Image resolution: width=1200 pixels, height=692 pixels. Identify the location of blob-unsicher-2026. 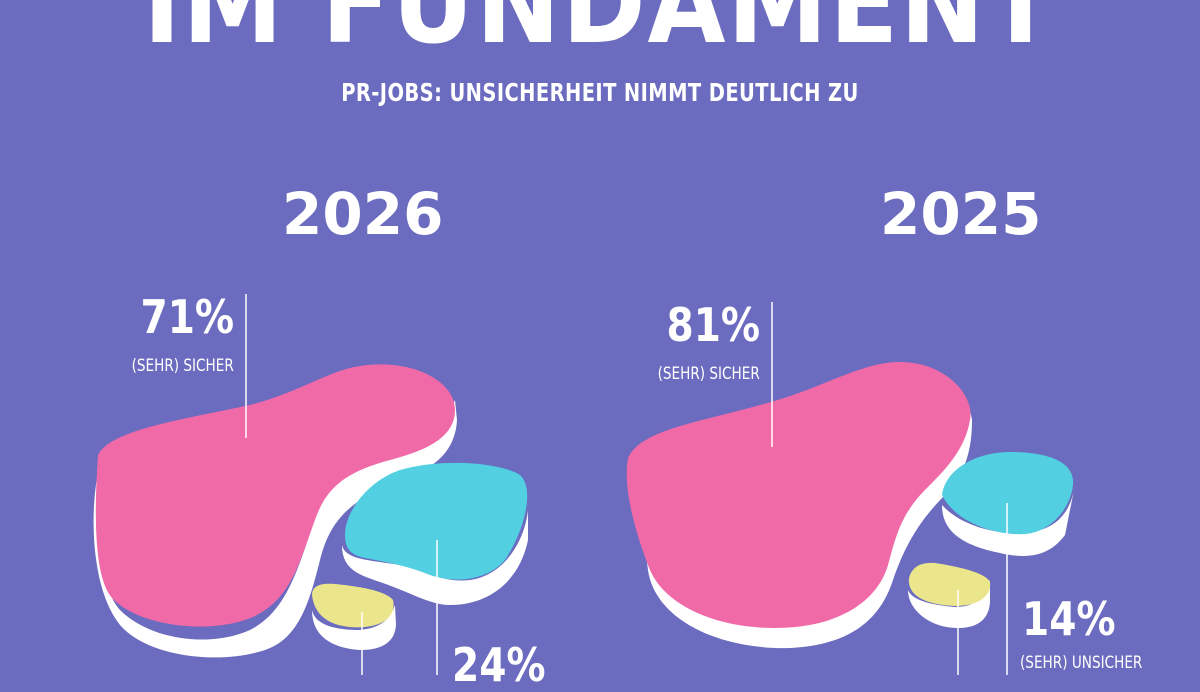
(436, 521).